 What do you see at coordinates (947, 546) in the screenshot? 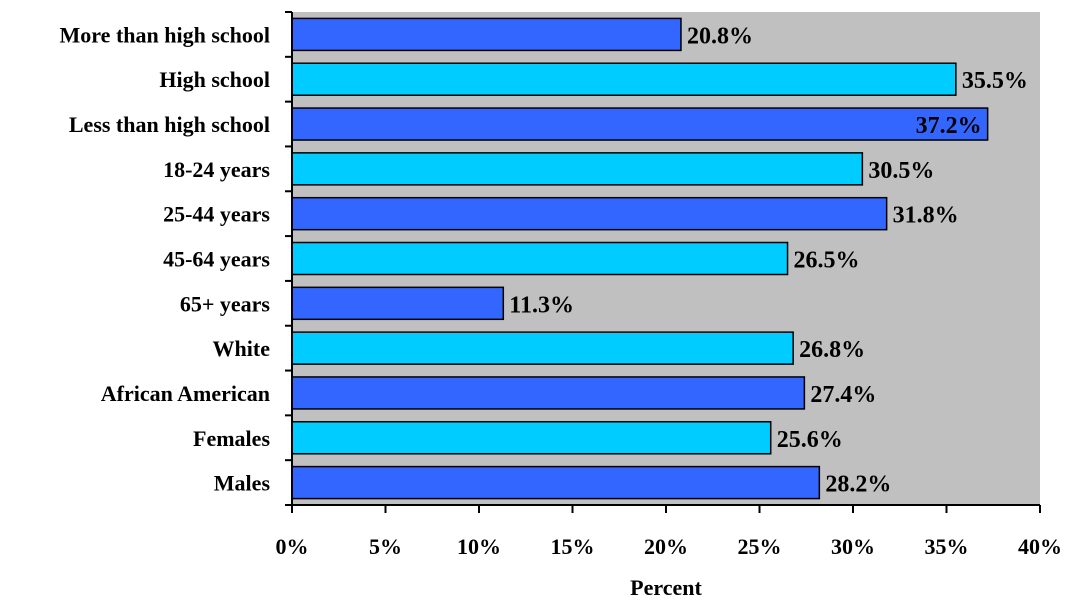
I see `x-tick-label: 35%` at bounding box center [947, 546].